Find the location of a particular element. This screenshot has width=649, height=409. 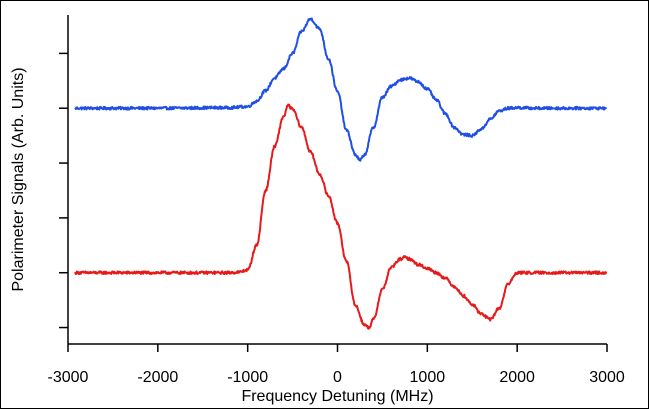

y-axis-ticks is located at coordinates (63, 190).